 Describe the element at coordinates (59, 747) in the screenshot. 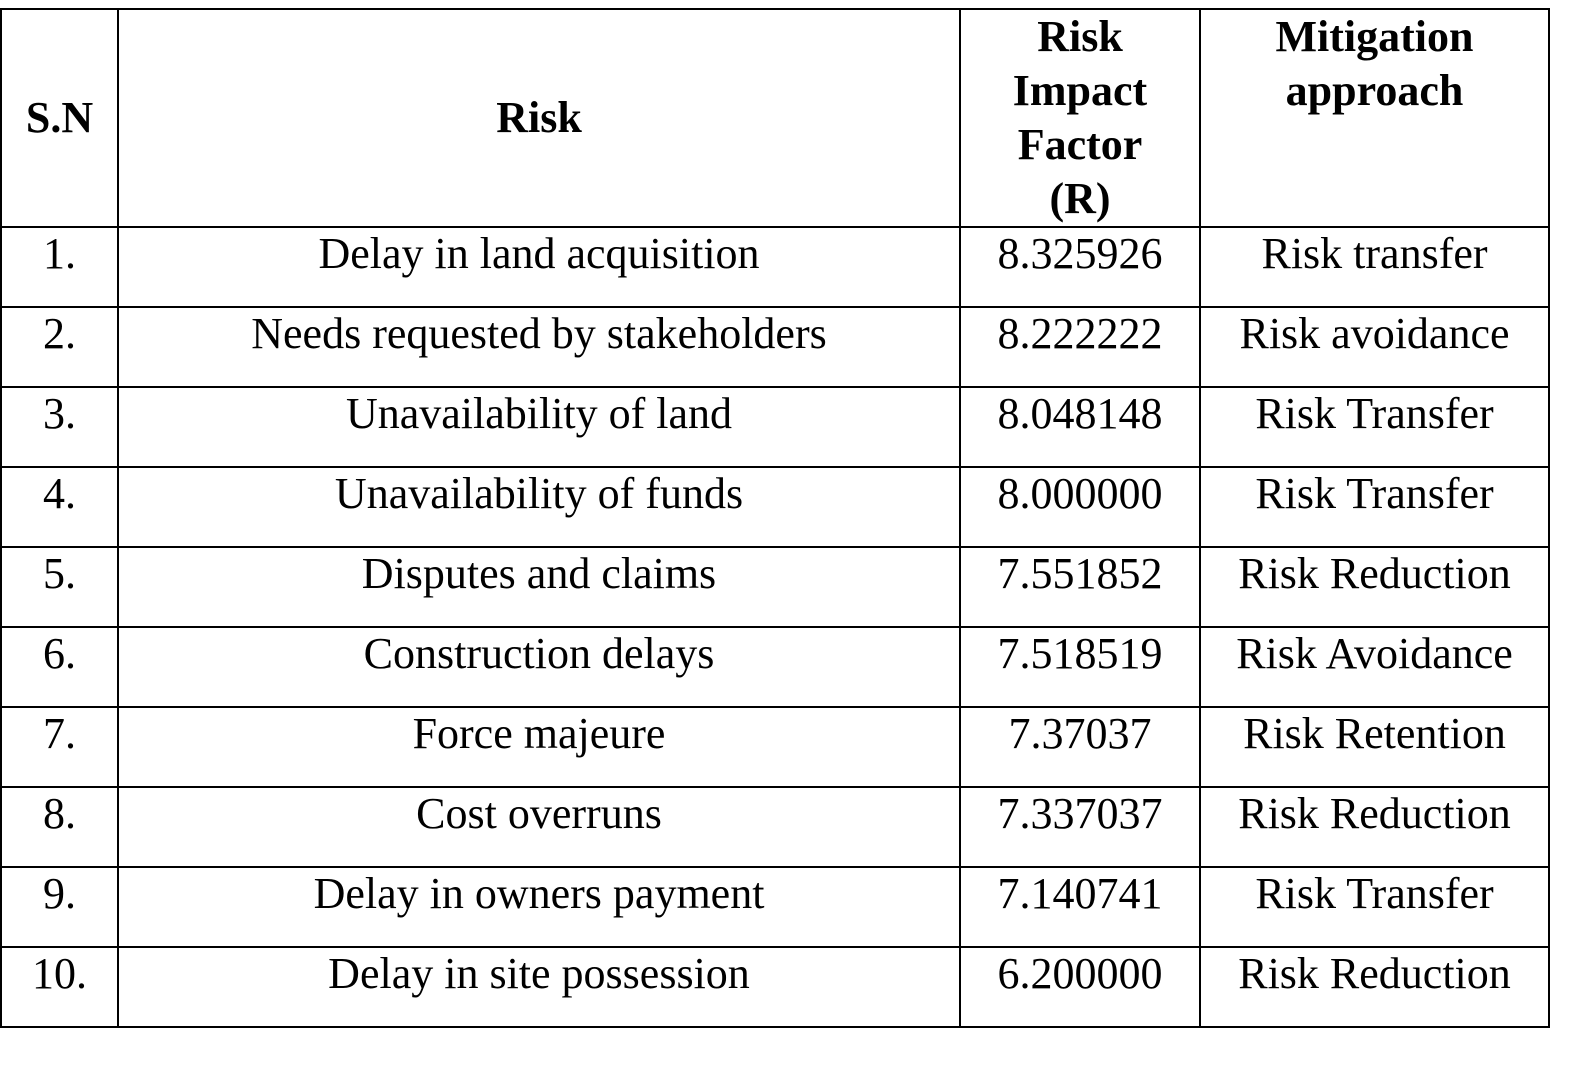

I see `cell-sn: 7.` at that location.